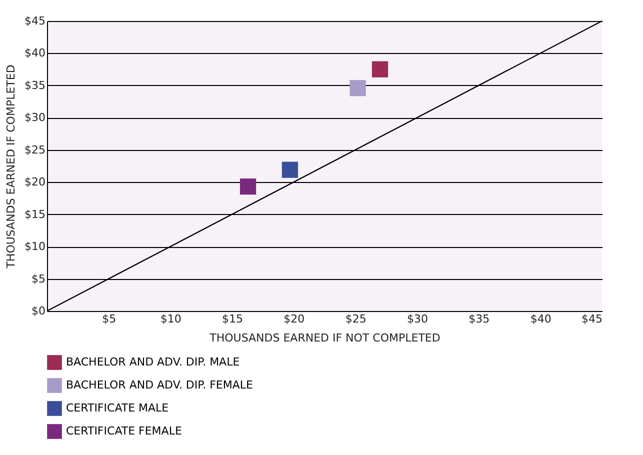  What do you see at coordinates (153, 362) in the screenshot?
I see `legend-label: BACHELOR AND ADV. DIP. MALE` at bounding box center [153, 362].